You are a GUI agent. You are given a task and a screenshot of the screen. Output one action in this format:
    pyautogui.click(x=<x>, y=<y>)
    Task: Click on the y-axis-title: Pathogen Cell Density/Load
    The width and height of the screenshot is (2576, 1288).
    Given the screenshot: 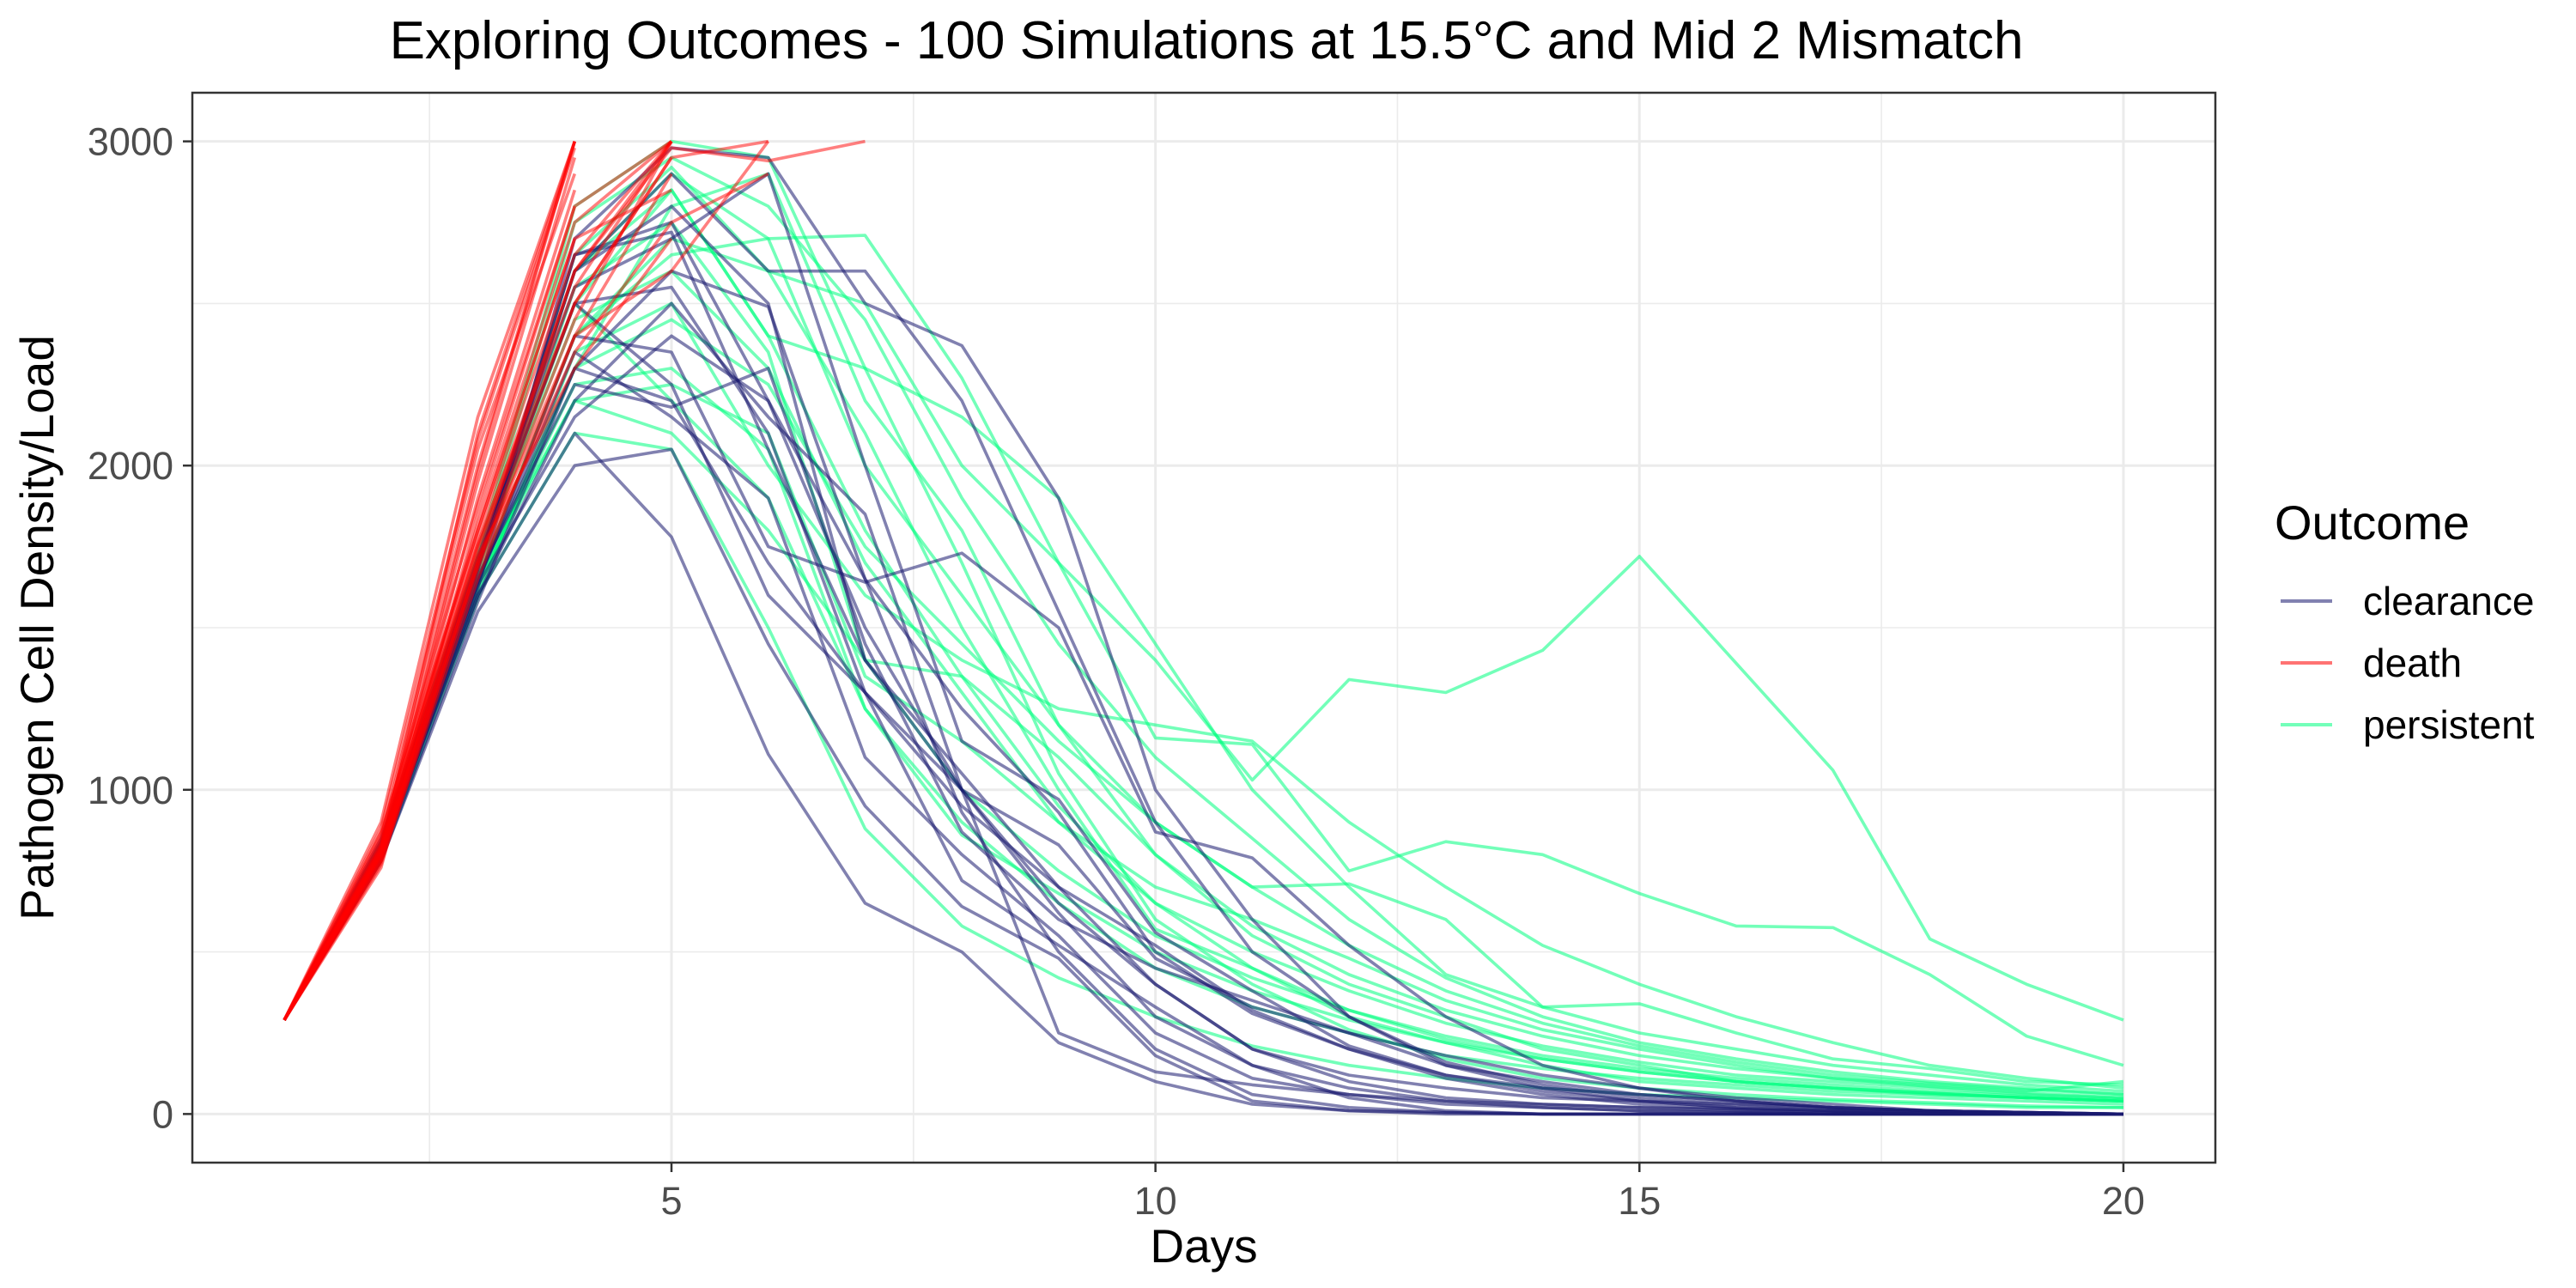 What is the action you would take?
    pyautogui.click(x=37, y=627)
    